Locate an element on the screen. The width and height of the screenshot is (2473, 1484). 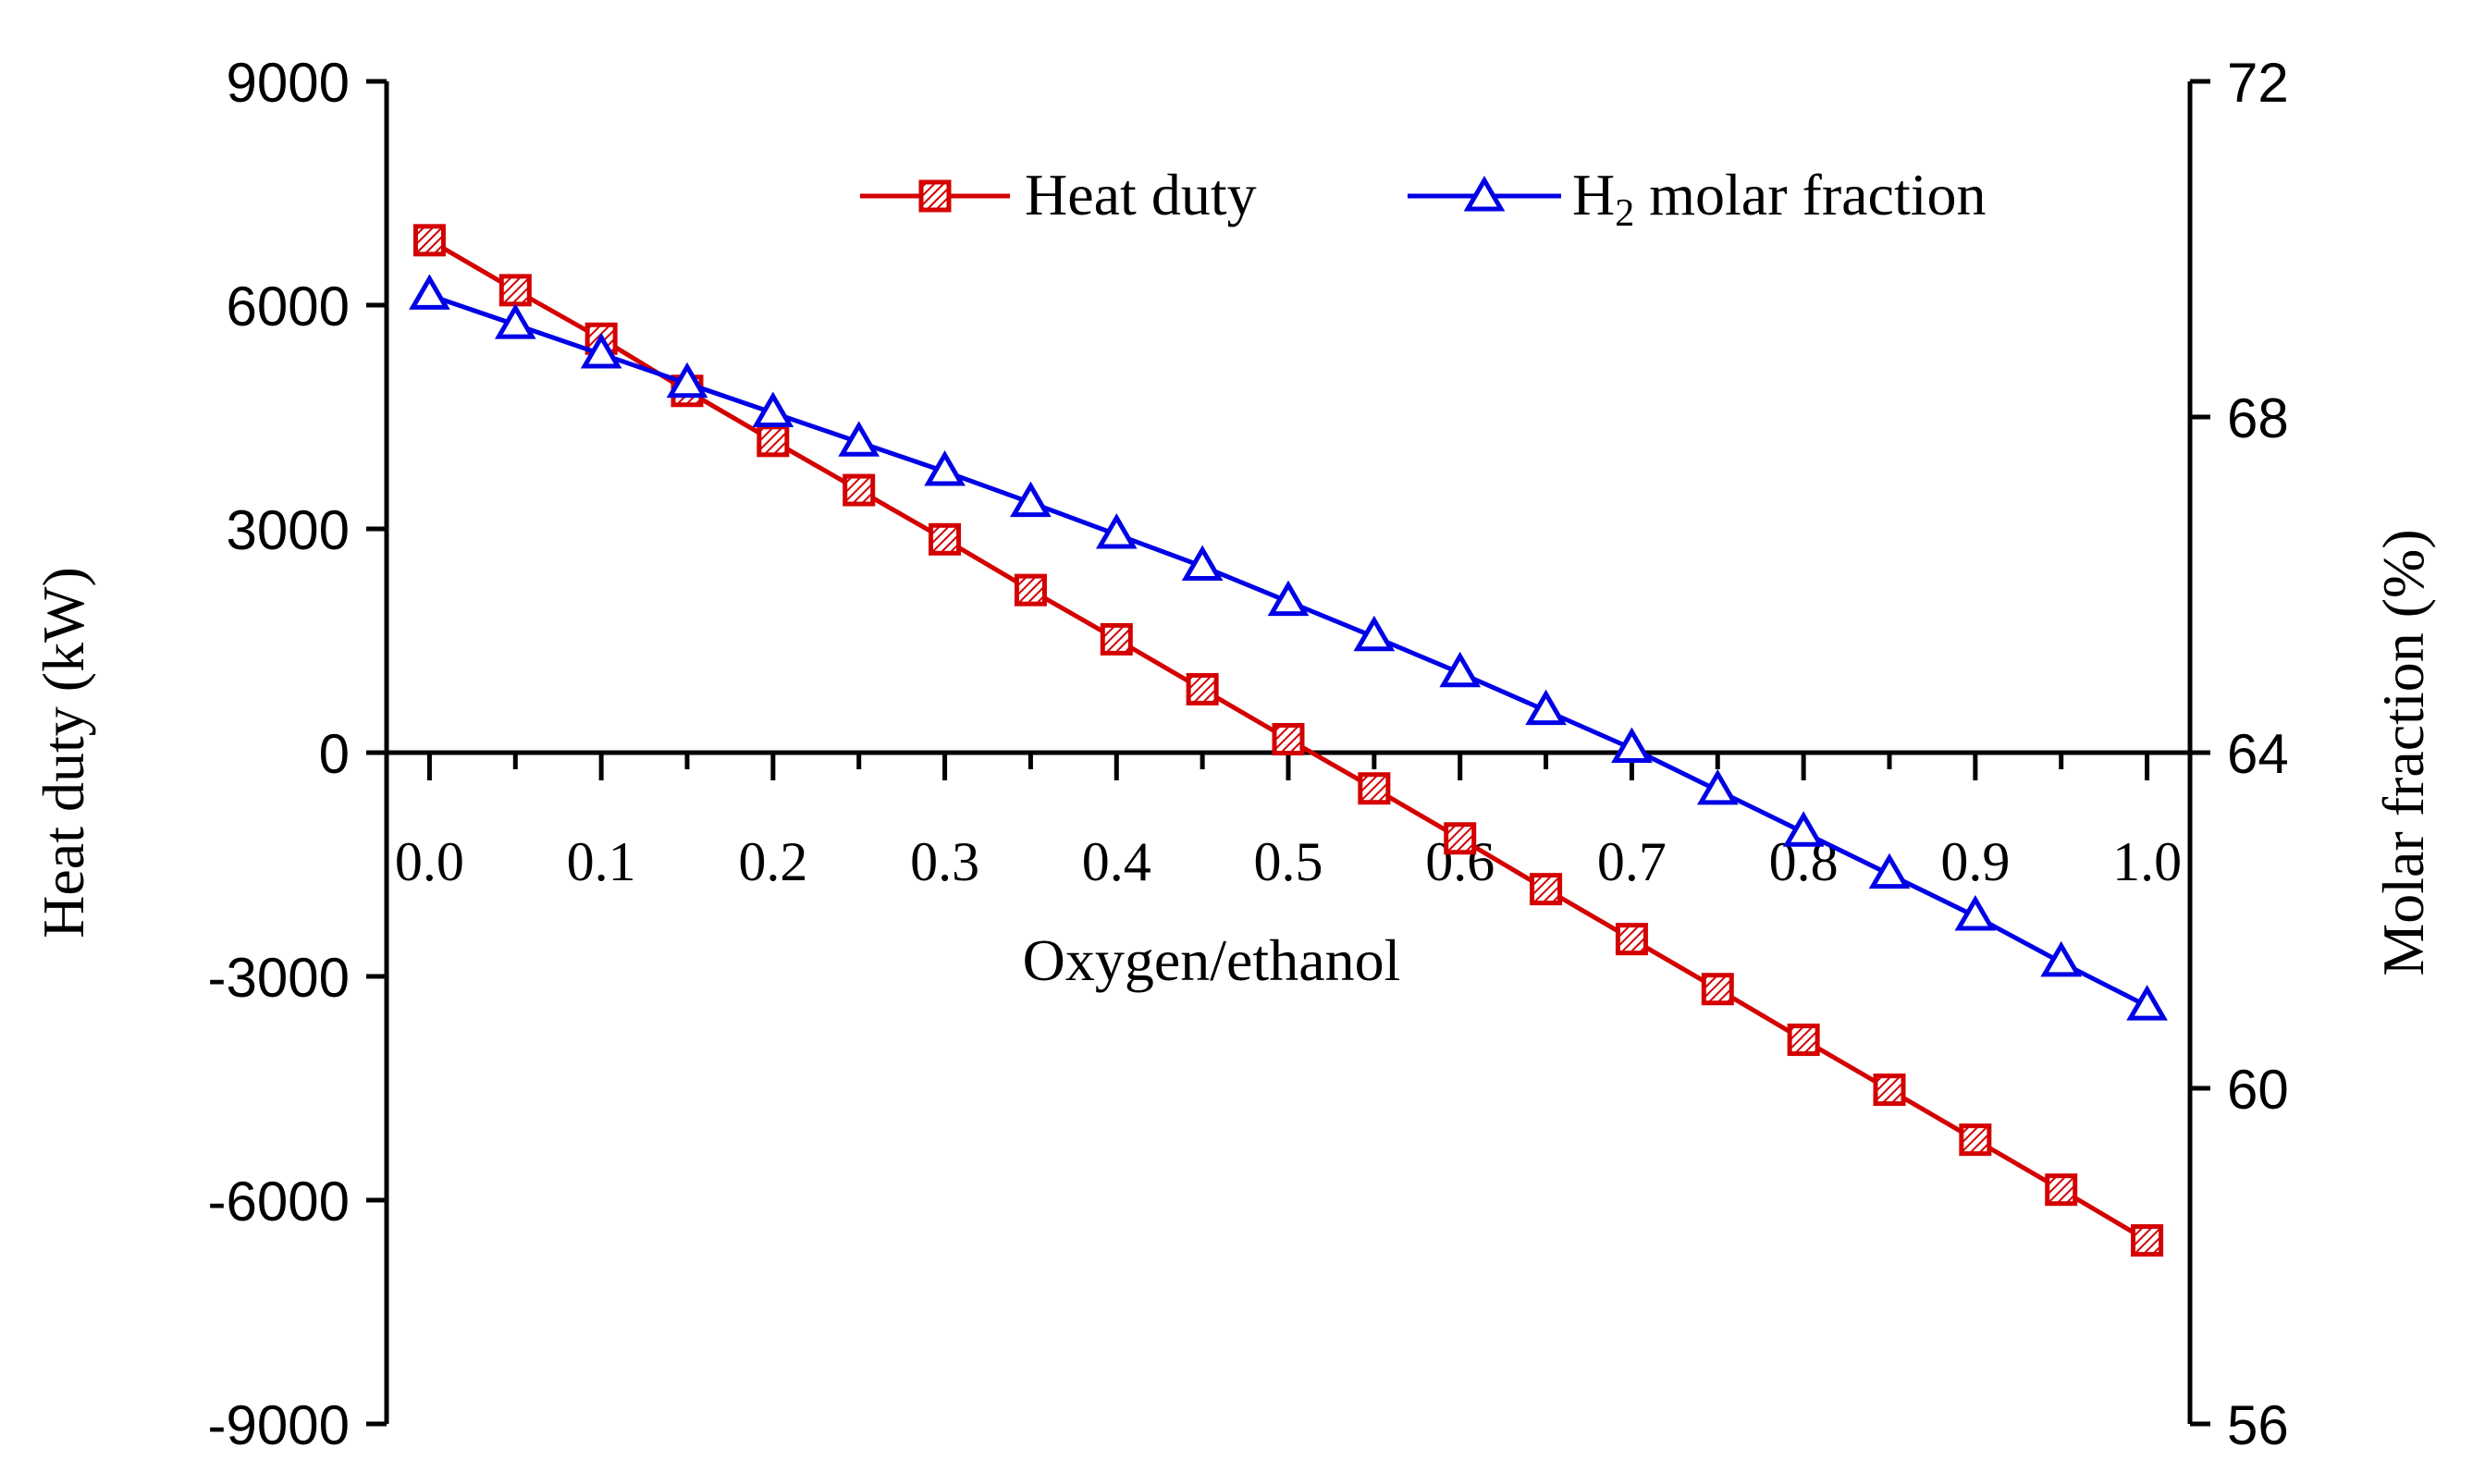
left-tick-label: 6000 is located at coordinates (288, 306).